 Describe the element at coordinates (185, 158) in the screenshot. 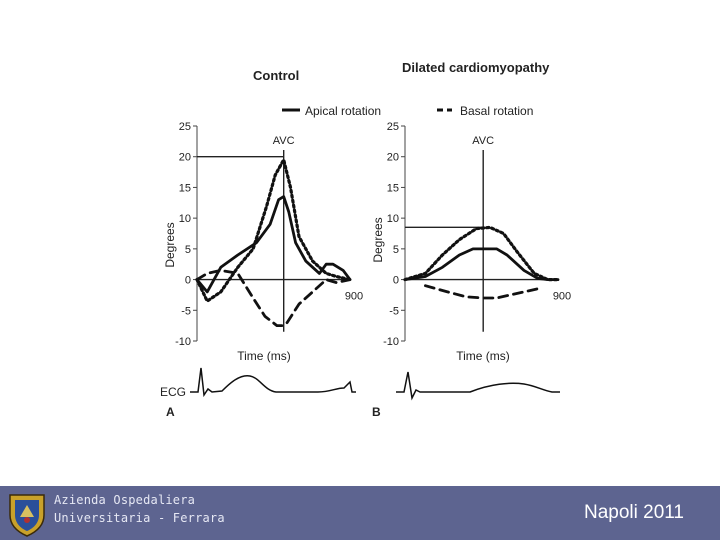

I see `panel-a-y-tick-label: 20` at that location.